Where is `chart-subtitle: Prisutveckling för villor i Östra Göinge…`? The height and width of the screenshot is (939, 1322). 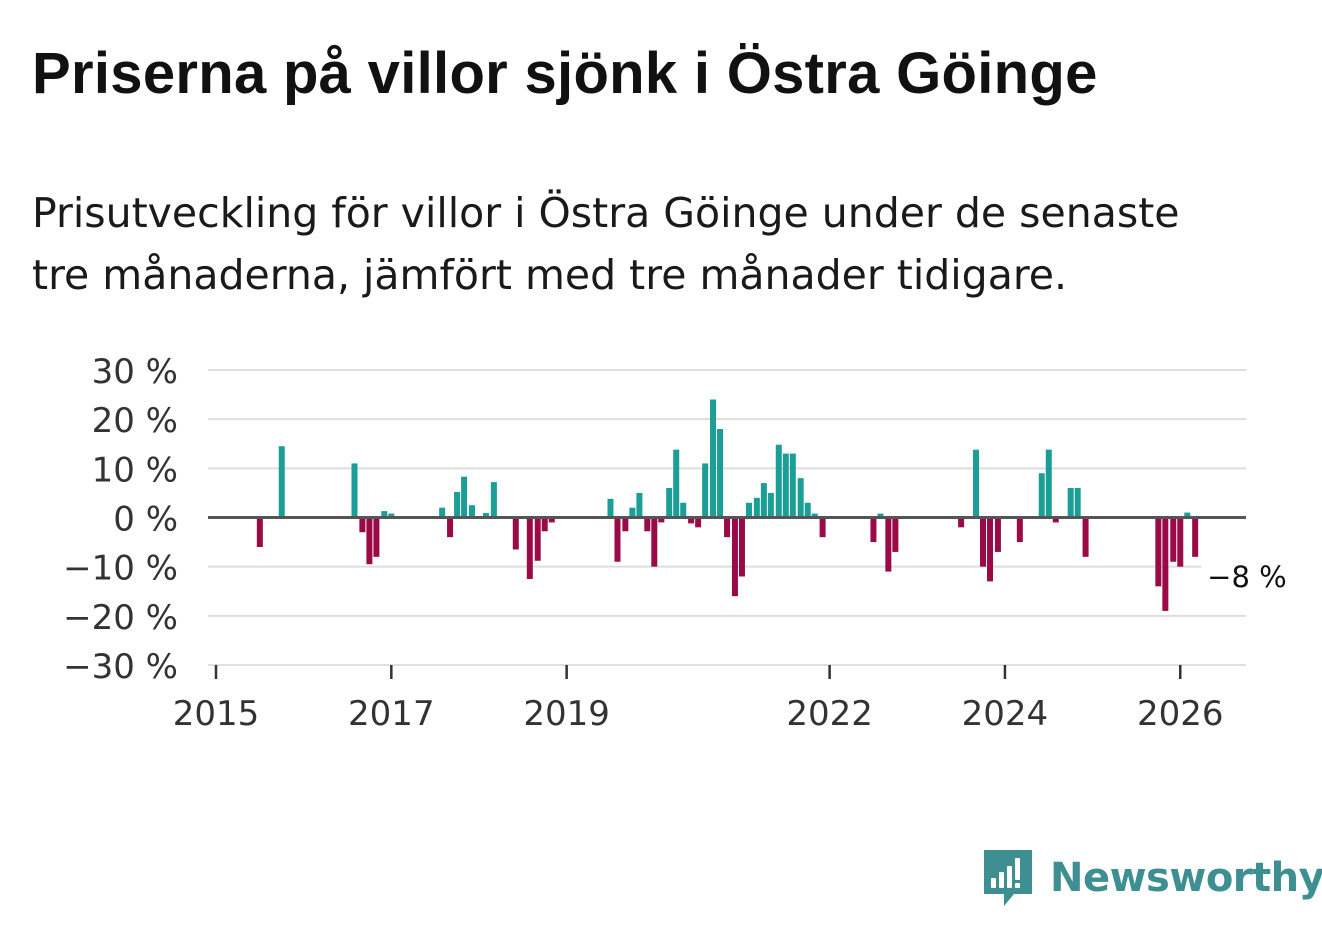 chart-subtitle: Prisutveckling för villor i Östra Göinge… is located at coordinates (662, 244).